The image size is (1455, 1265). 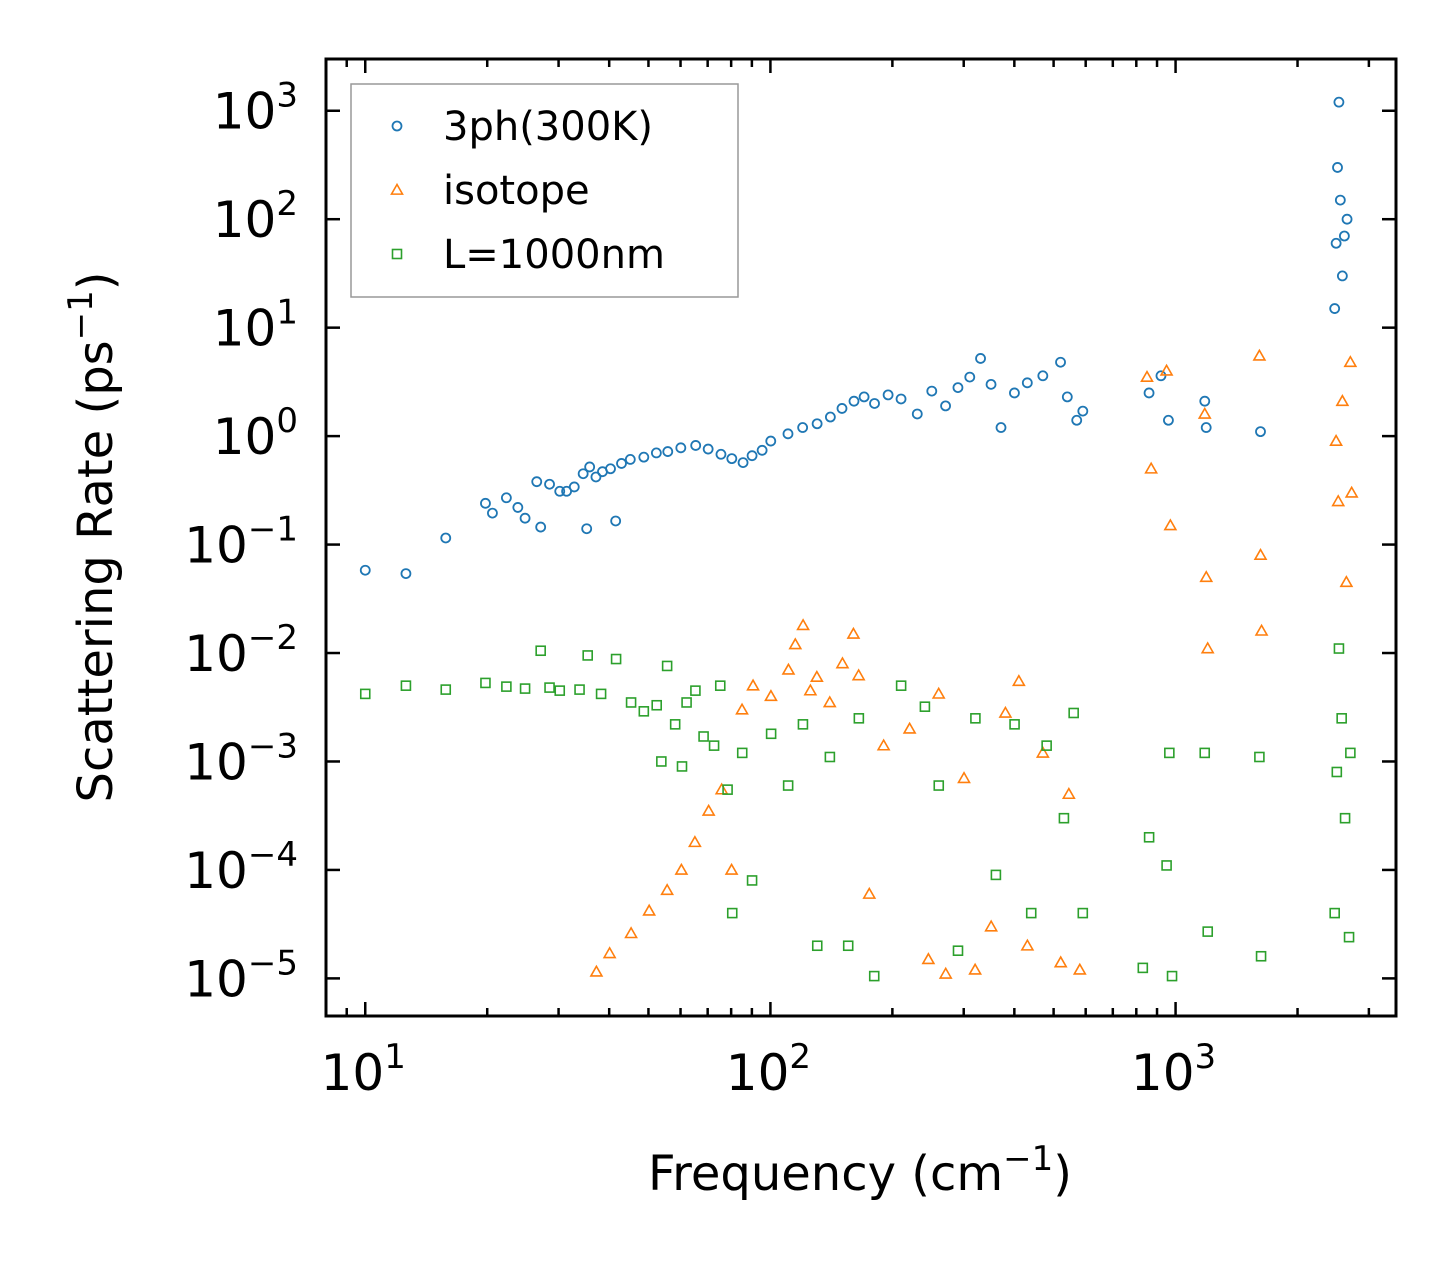 What do you see at coordinates (522, 127) in the screenshot?
I see `legend-item-1: 3ph(300K)` at bounding box center [522, 127].